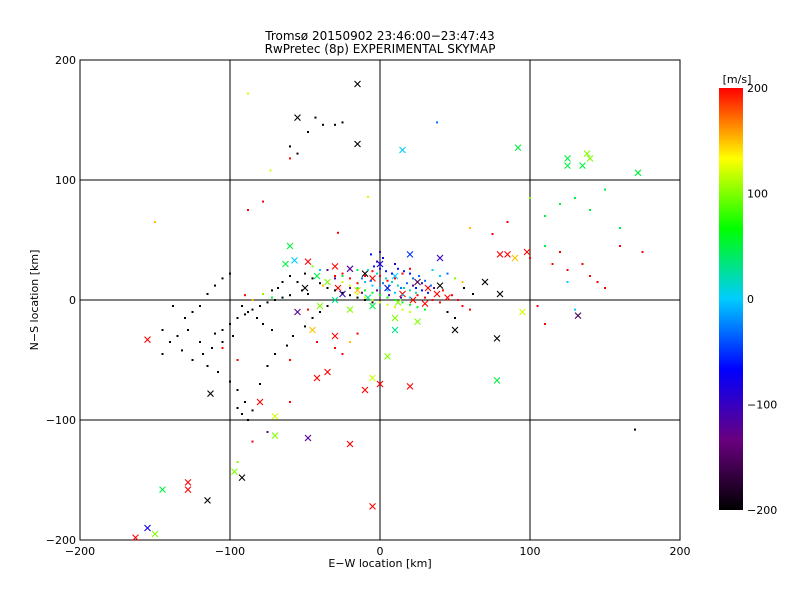 This screenshot has width=800, height=600. Describe the element at coordinates (61, 300) in the screenshot. I see `y-axis-ticks: −200 −100 0 100 200` at that location.